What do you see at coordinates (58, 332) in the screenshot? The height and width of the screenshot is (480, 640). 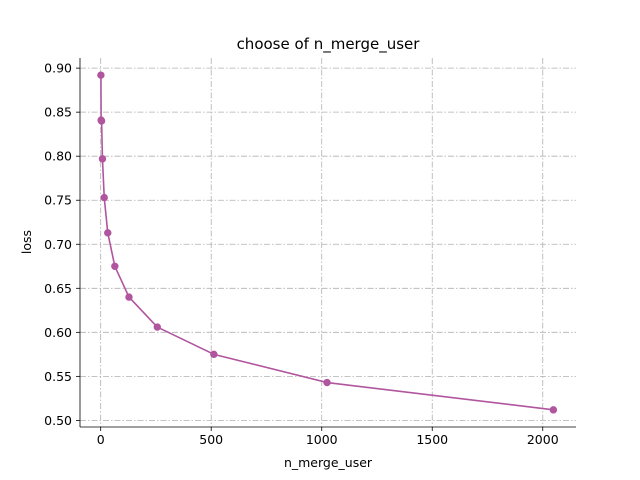 I see `y-tick-label: 0.60` at bounding box center [58, 332].